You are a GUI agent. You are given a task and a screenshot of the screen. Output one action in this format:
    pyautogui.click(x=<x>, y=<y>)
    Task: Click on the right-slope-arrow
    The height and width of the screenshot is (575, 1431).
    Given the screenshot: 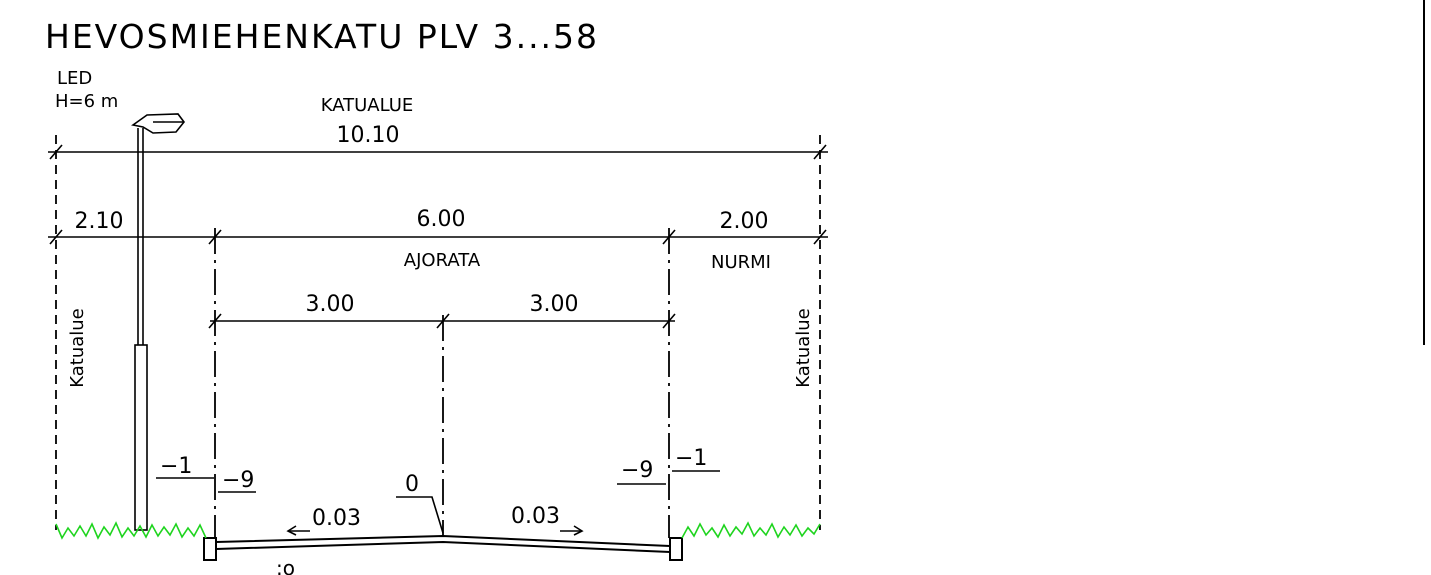 What is the action you would take?
    pyautogui.click(x=572, y=530)
    